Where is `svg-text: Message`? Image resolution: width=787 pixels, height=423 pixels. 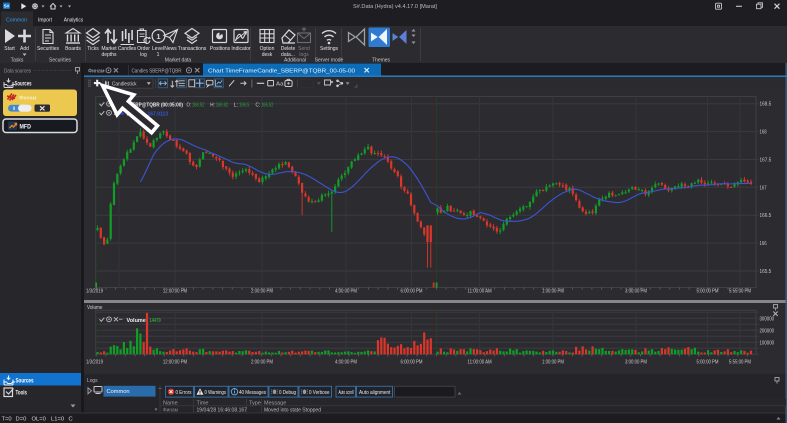
svg-text: Message is located at coordinates (275, 403).